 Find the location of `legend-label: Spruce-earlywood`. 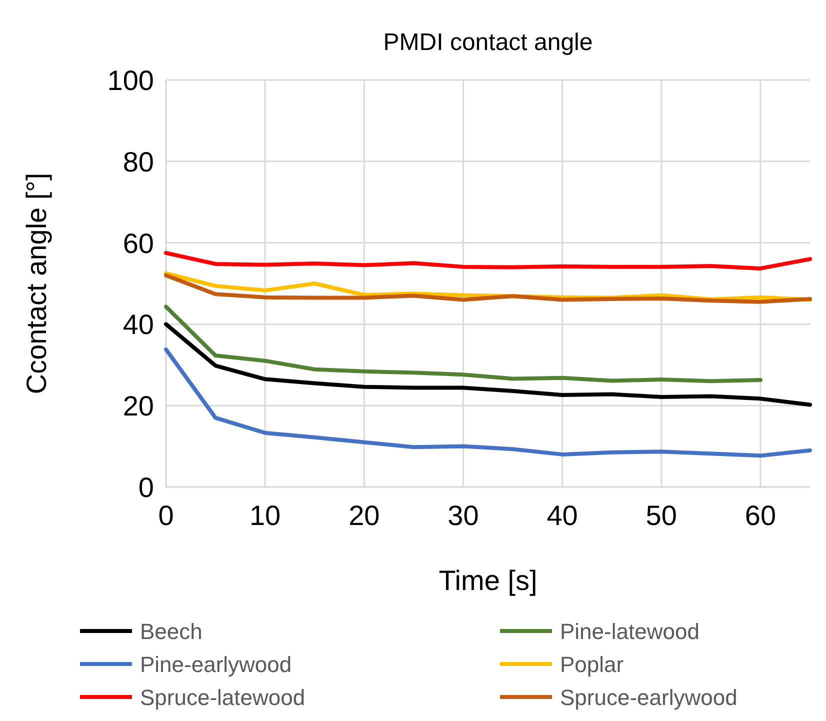

legend-label: Spruce-earlywood is located at coordinates (649, 697).